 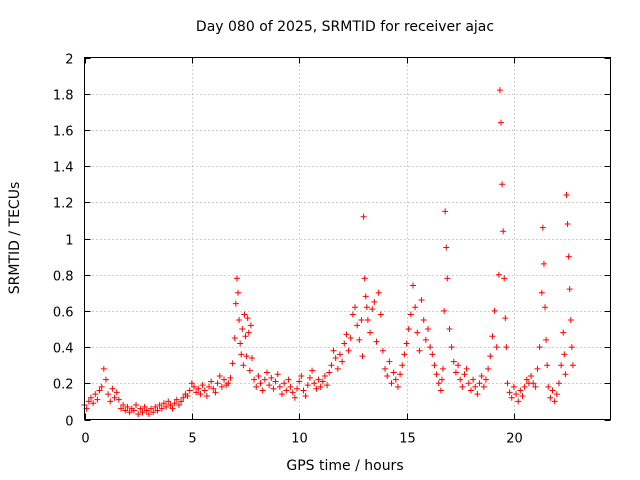 I want to click on x-tick-labels: 0 5 10 15 20, so click(x=301, y=439).